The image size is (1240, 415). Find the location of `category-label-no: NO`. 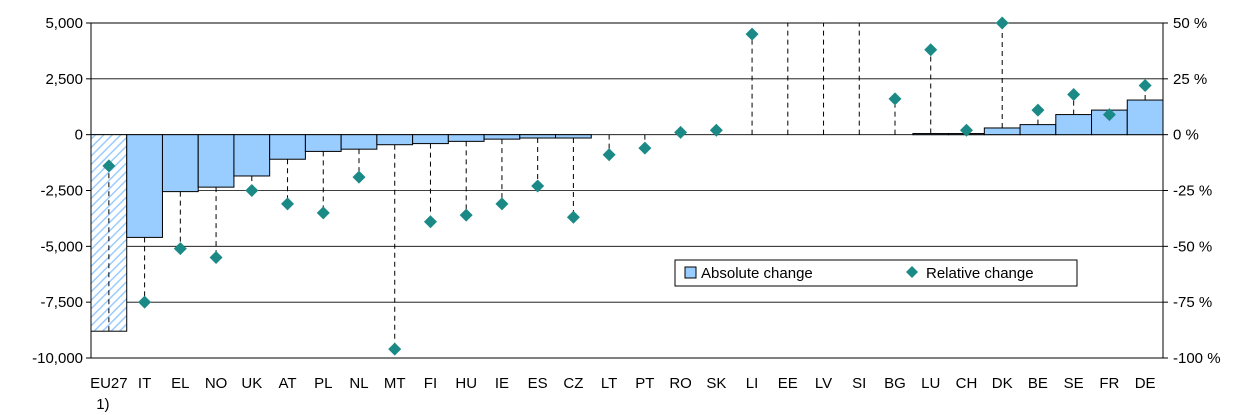

category-label-no: NO is located at coordinates (216, 383).